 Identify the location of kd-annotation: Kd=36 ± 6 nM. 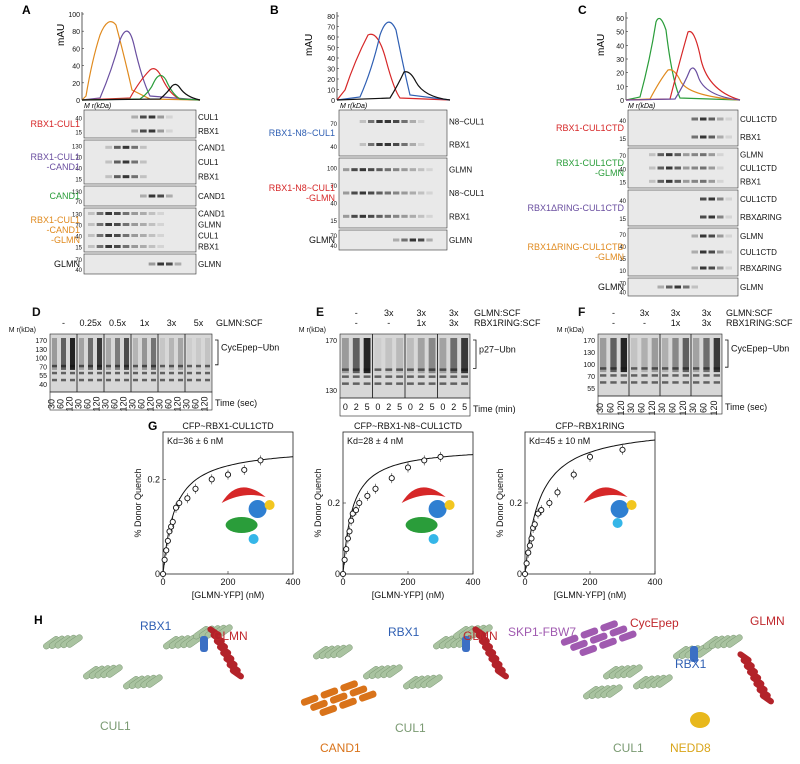
(195, 441).